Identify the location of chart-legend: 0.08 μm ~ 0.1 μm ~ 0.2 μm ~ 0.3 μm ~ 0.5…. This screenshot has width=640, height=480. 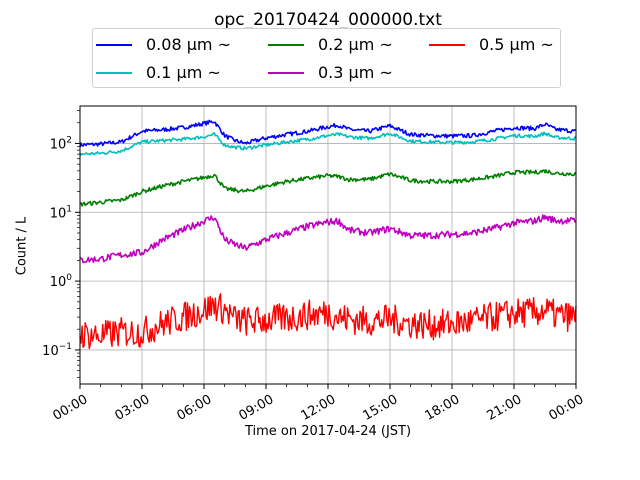
(326, 58).